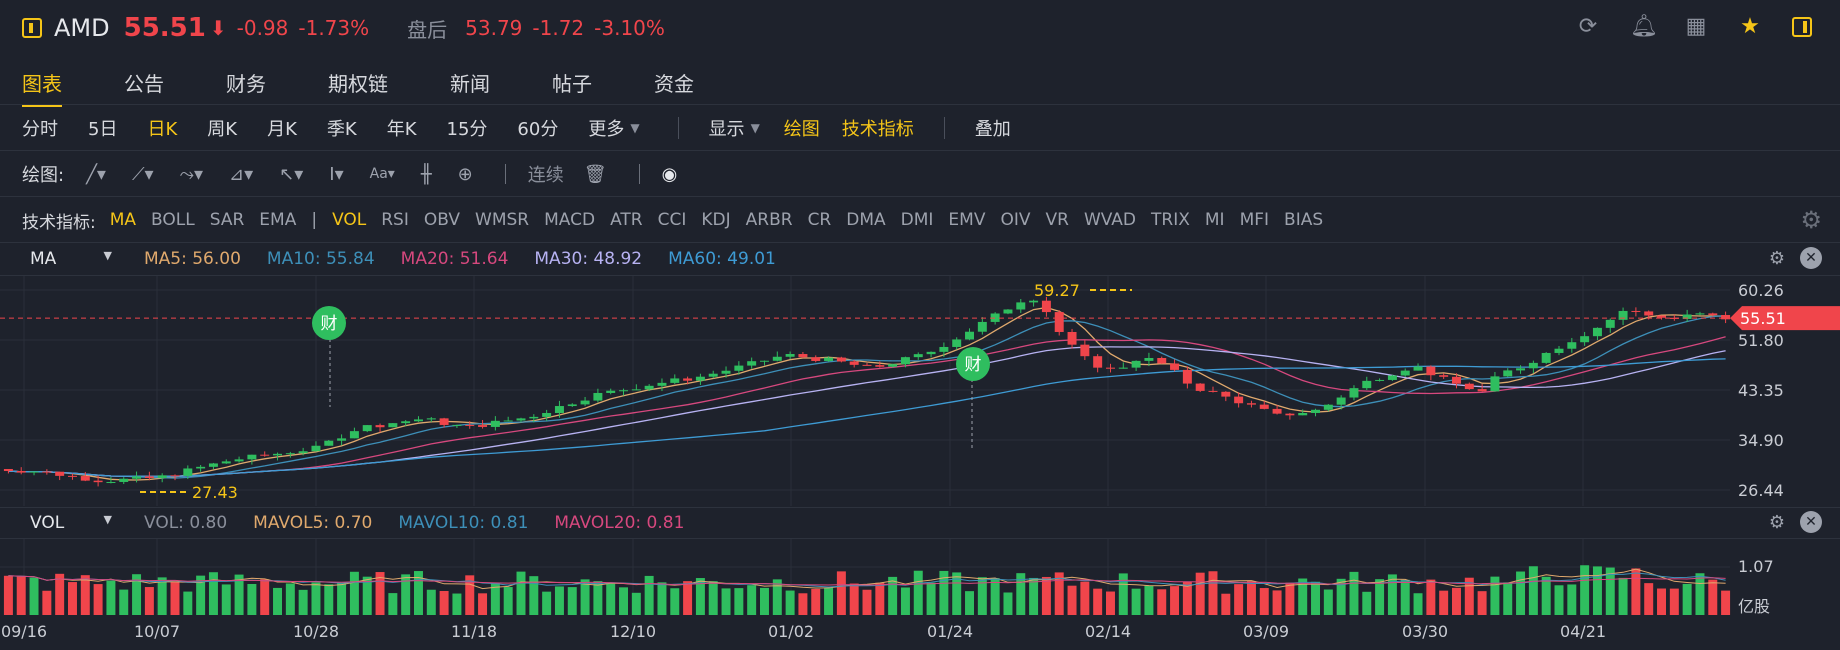 This screenshot has height=650, width=1840. I want to click on period-weekly-k: 周K, so click(222, 129).